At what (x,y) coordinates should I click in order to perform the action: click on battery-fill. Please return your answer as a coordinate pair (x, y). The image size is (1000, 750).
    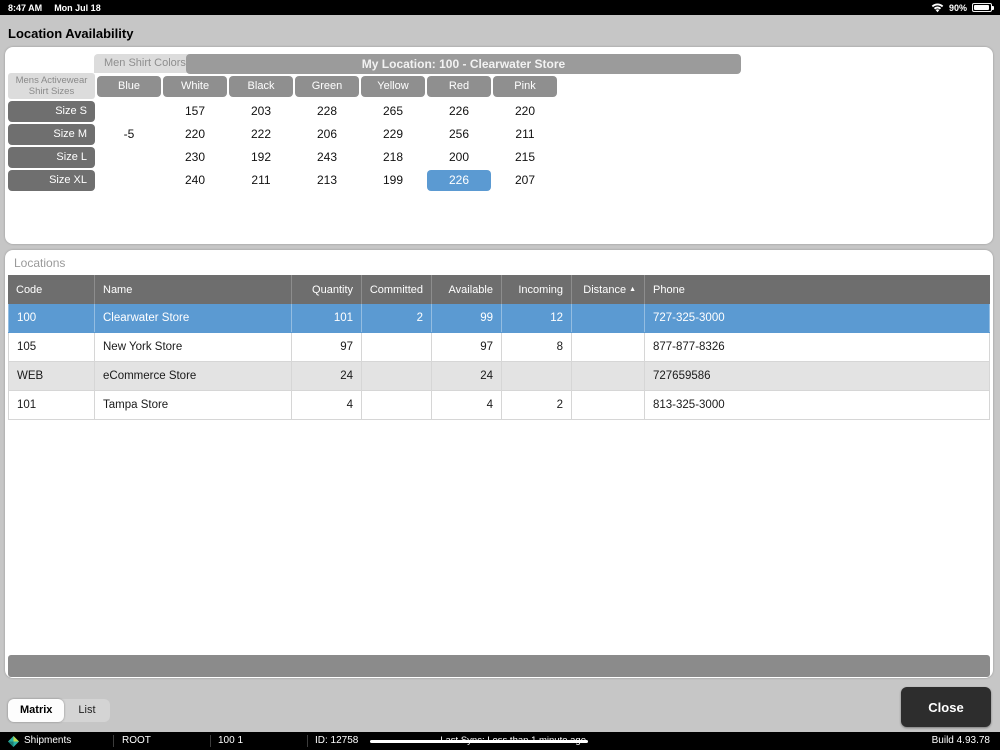
    Looking at the image, I should click on (981, 7).